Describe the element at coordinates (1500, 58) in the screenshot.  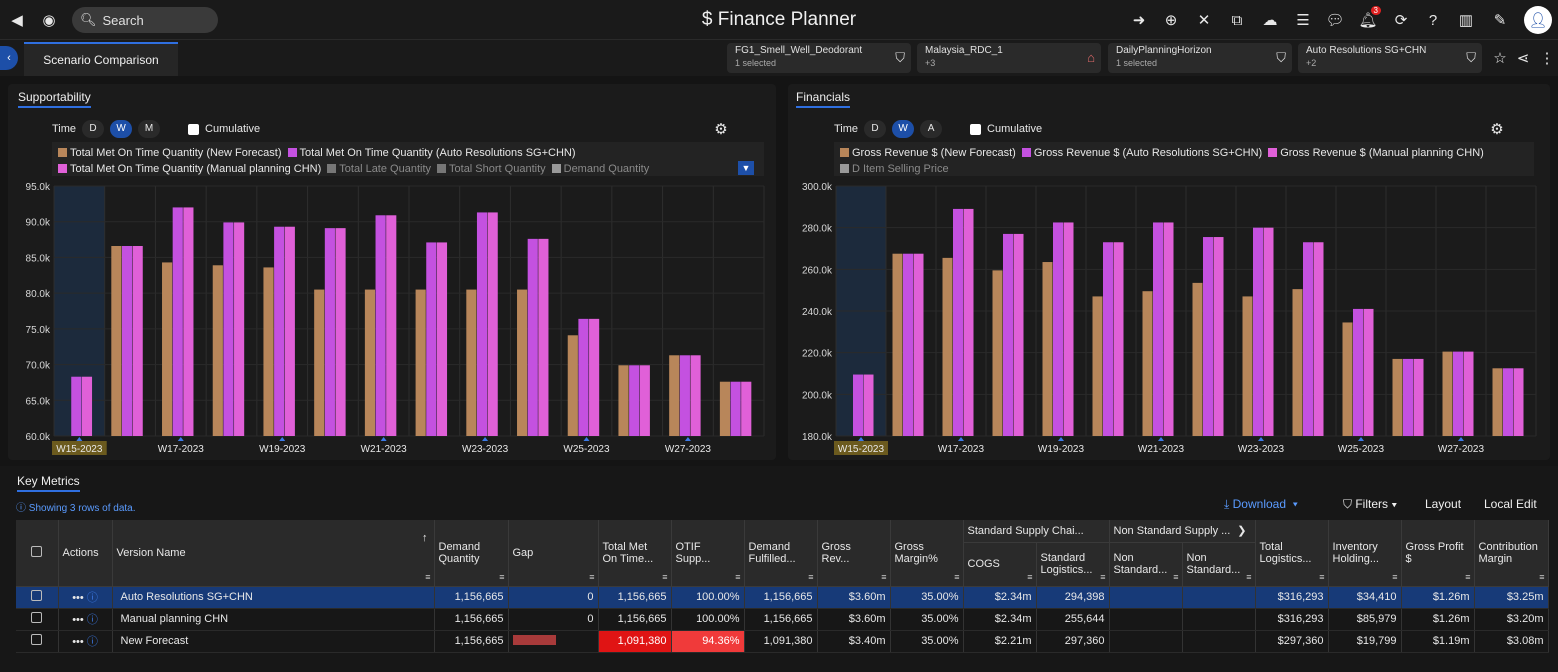
I see `star-icon: ☆` at that location.